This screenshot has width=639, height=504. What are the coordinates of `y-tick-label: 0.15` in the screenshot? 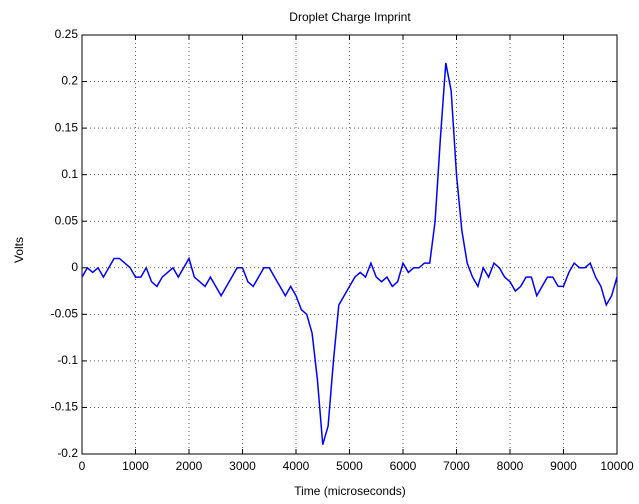 It's located at (67, 127).